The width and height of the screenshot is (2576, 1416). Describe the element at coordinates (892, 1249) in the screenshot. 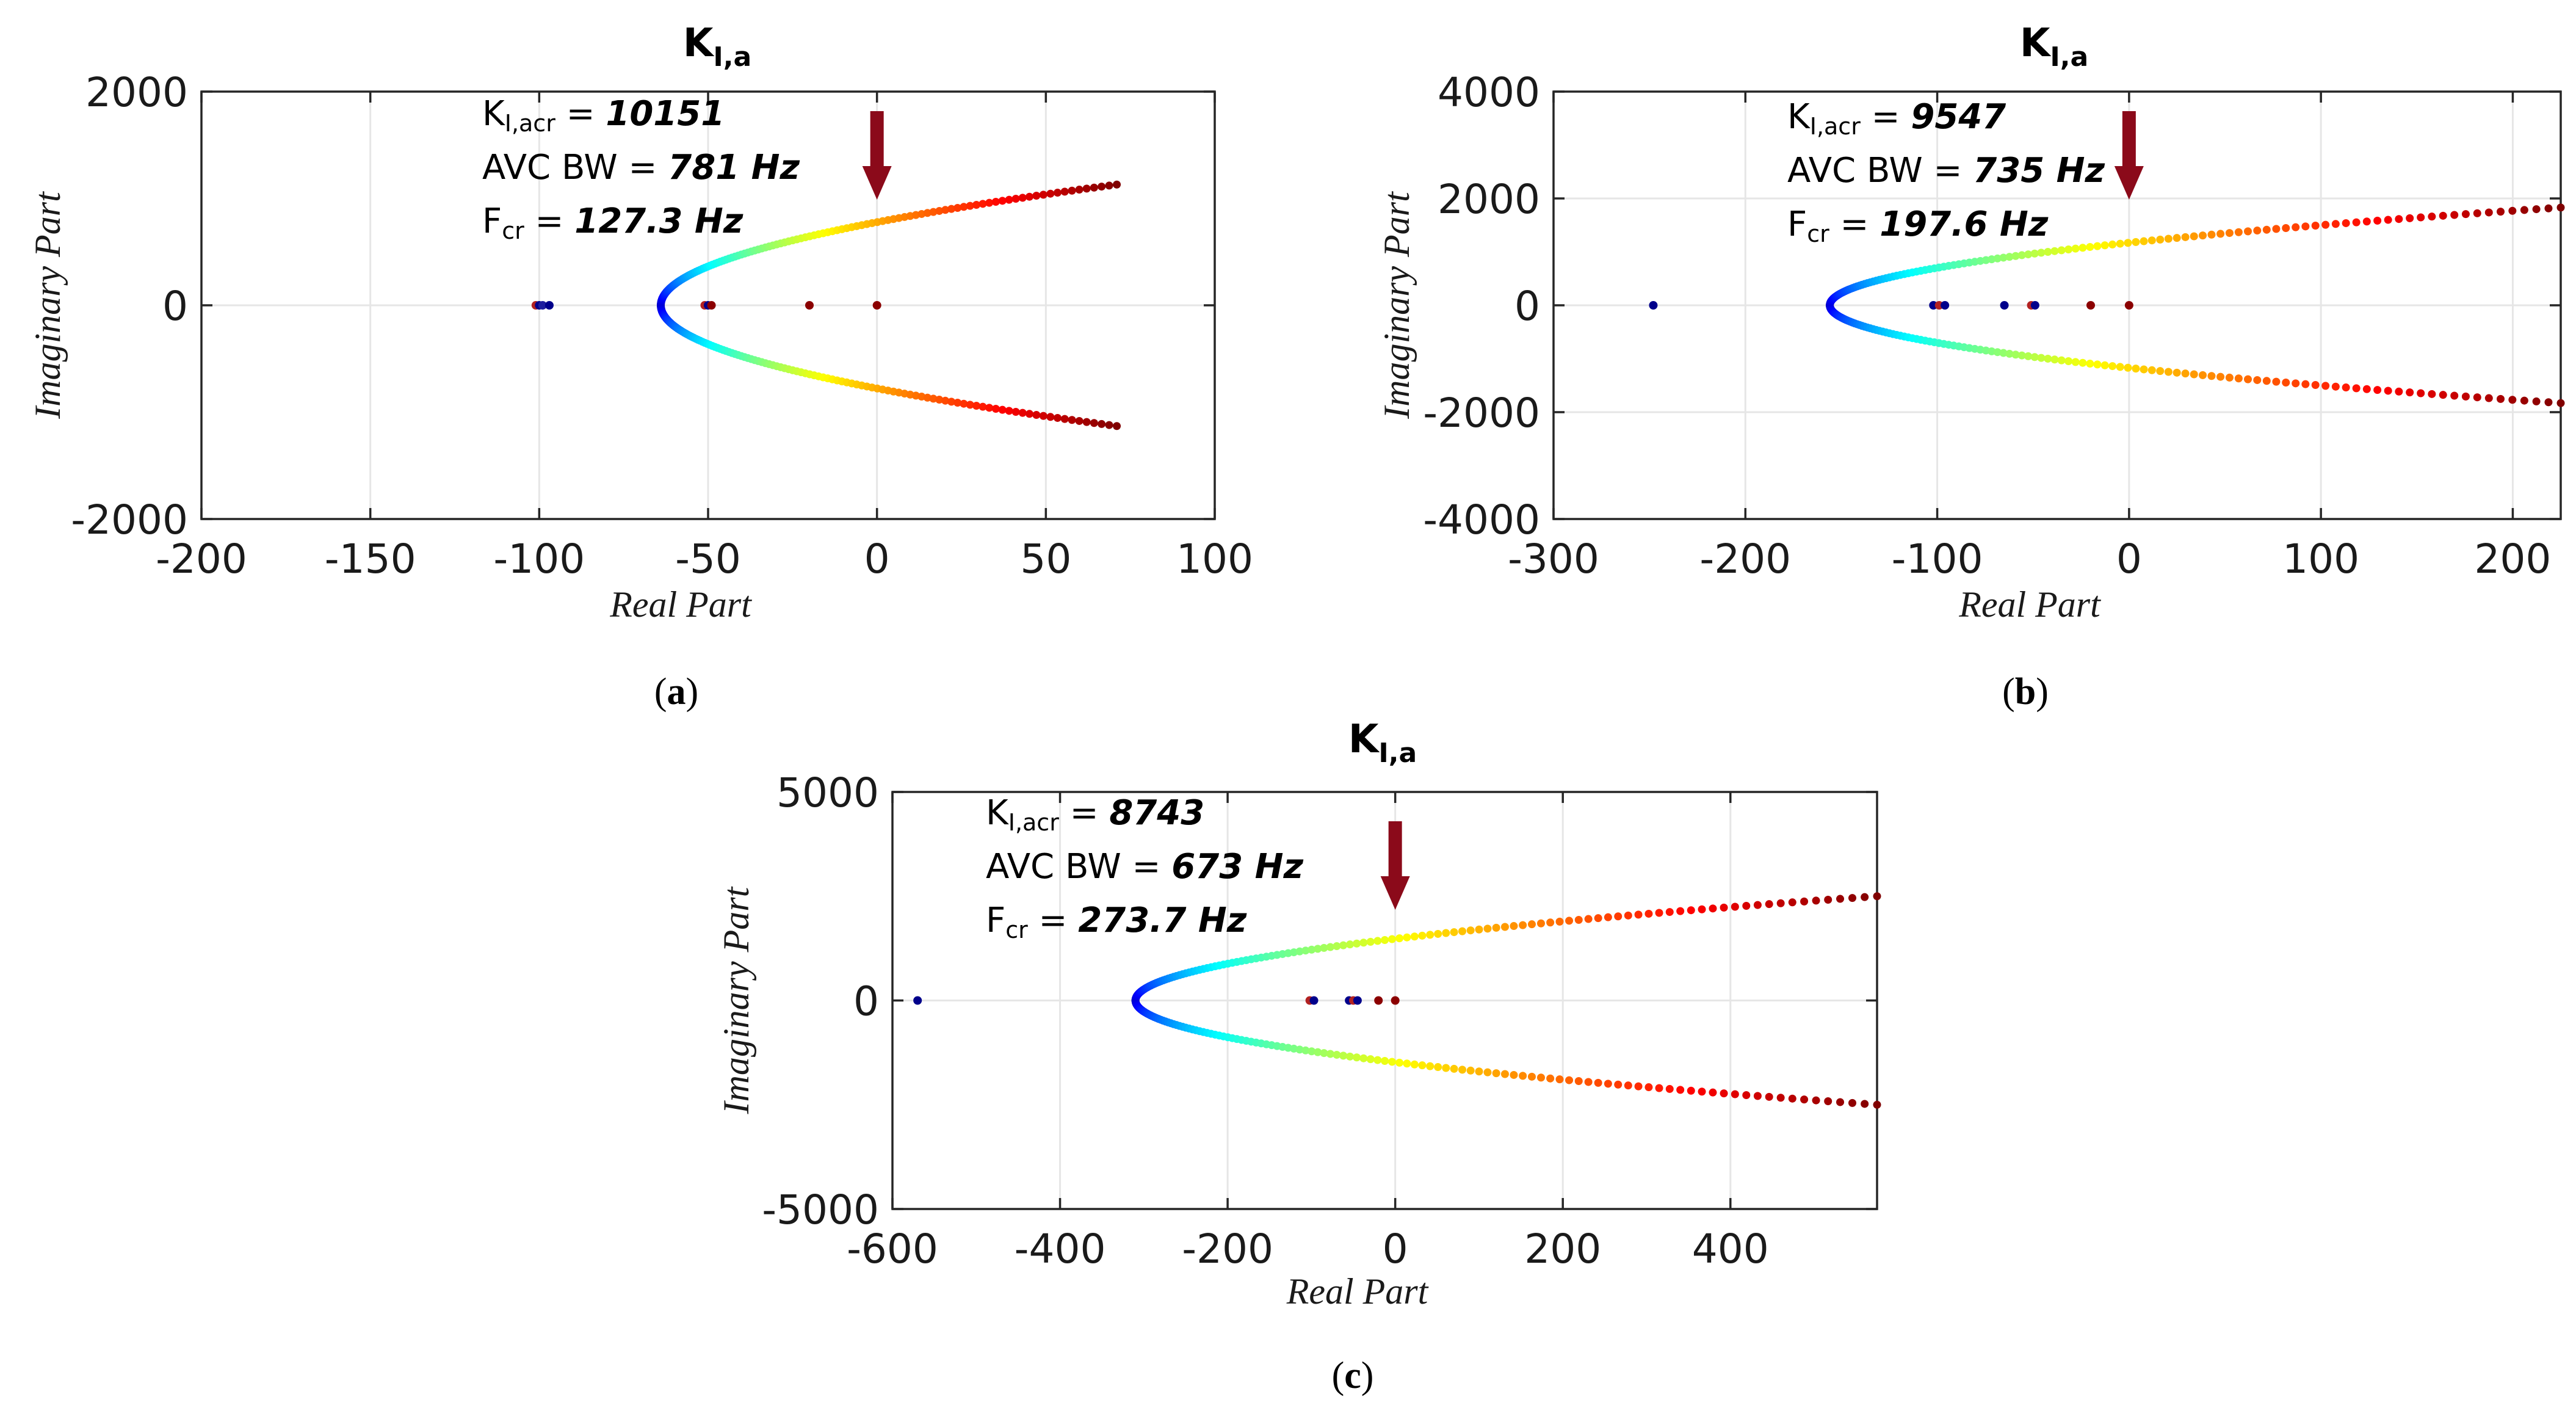

I see `x-tick-label: -600` at that location.